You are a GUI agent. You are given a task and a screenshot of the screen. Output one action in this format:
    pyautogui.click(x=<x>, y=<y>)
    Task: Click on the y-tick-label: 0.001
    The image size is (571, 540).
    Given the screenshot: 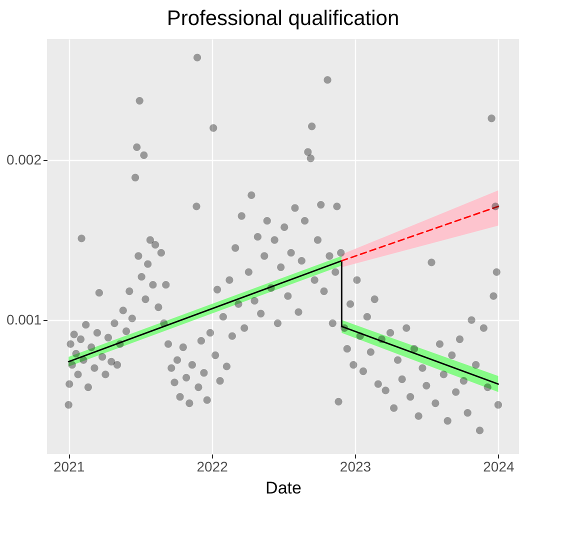 What is the action you would take?
    pyautogui.click(x=24, y=320)
    